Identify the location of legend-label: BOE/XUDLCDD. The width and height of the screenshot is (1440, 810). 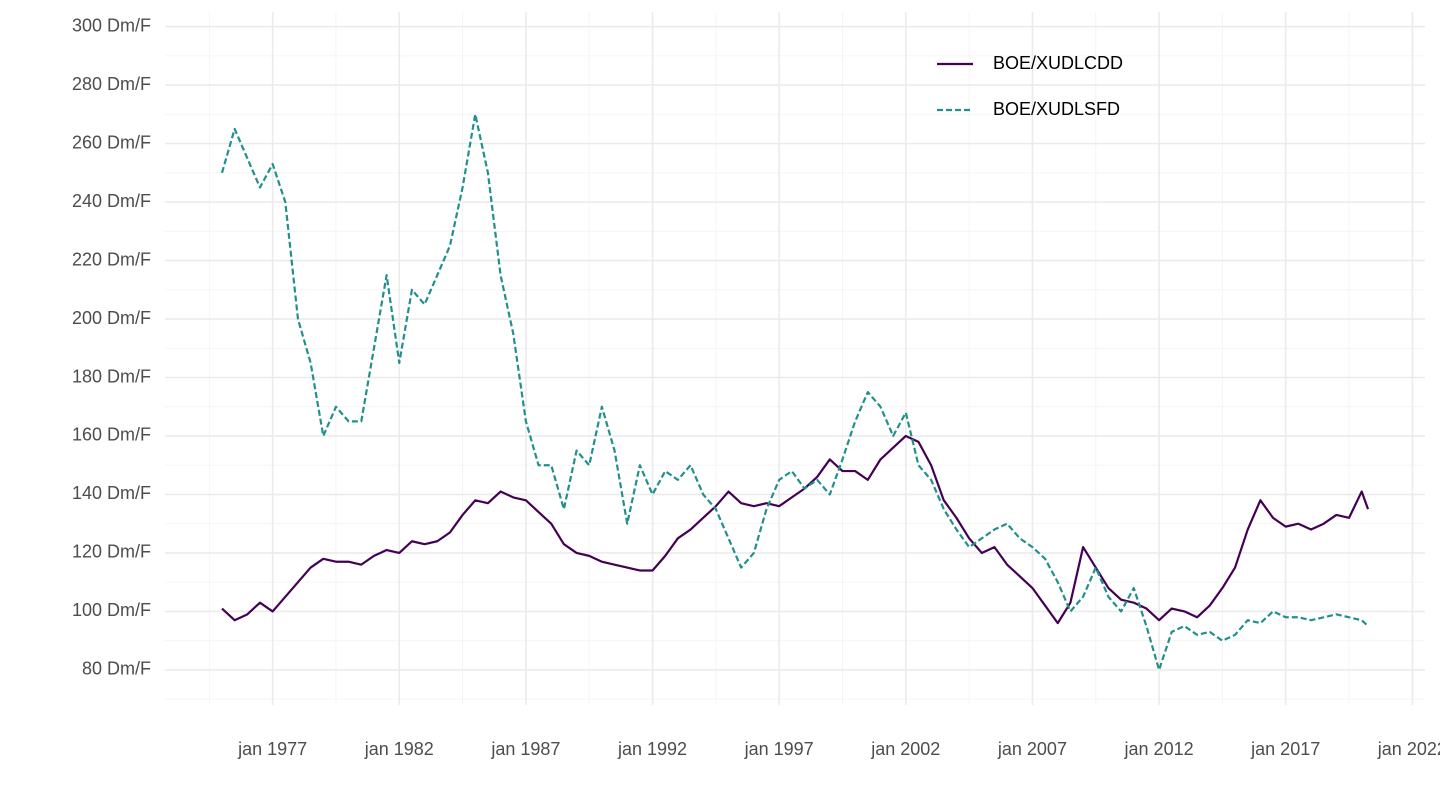
(1058, 63).